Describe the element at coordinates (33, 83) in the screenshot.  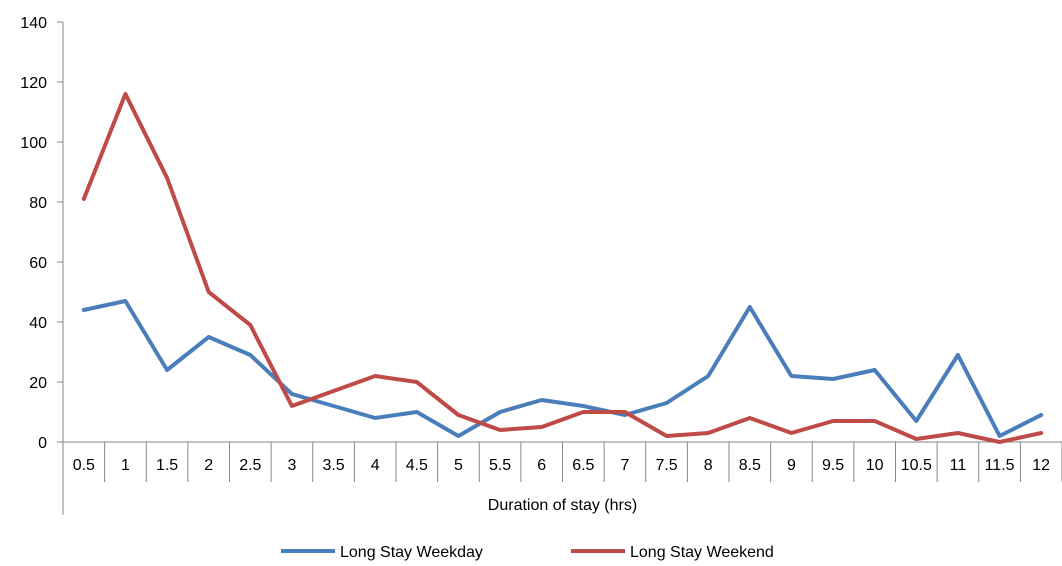
I see `y-tick-label: 120` at that location.